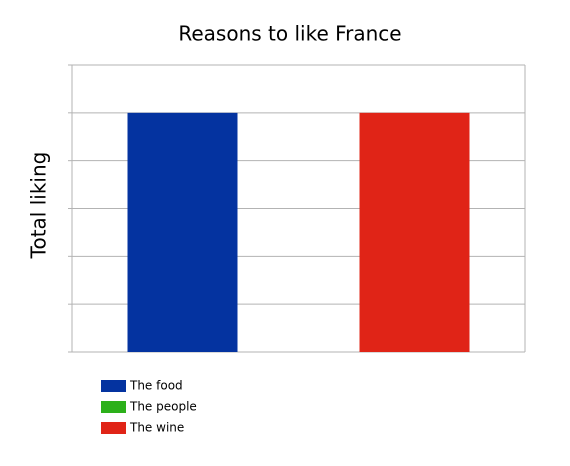 The width and height of the screenshot is (570, 466). Describe the element at coordinates (156, 428) in the screenshot. I see `legend-label: The wine` at that location.